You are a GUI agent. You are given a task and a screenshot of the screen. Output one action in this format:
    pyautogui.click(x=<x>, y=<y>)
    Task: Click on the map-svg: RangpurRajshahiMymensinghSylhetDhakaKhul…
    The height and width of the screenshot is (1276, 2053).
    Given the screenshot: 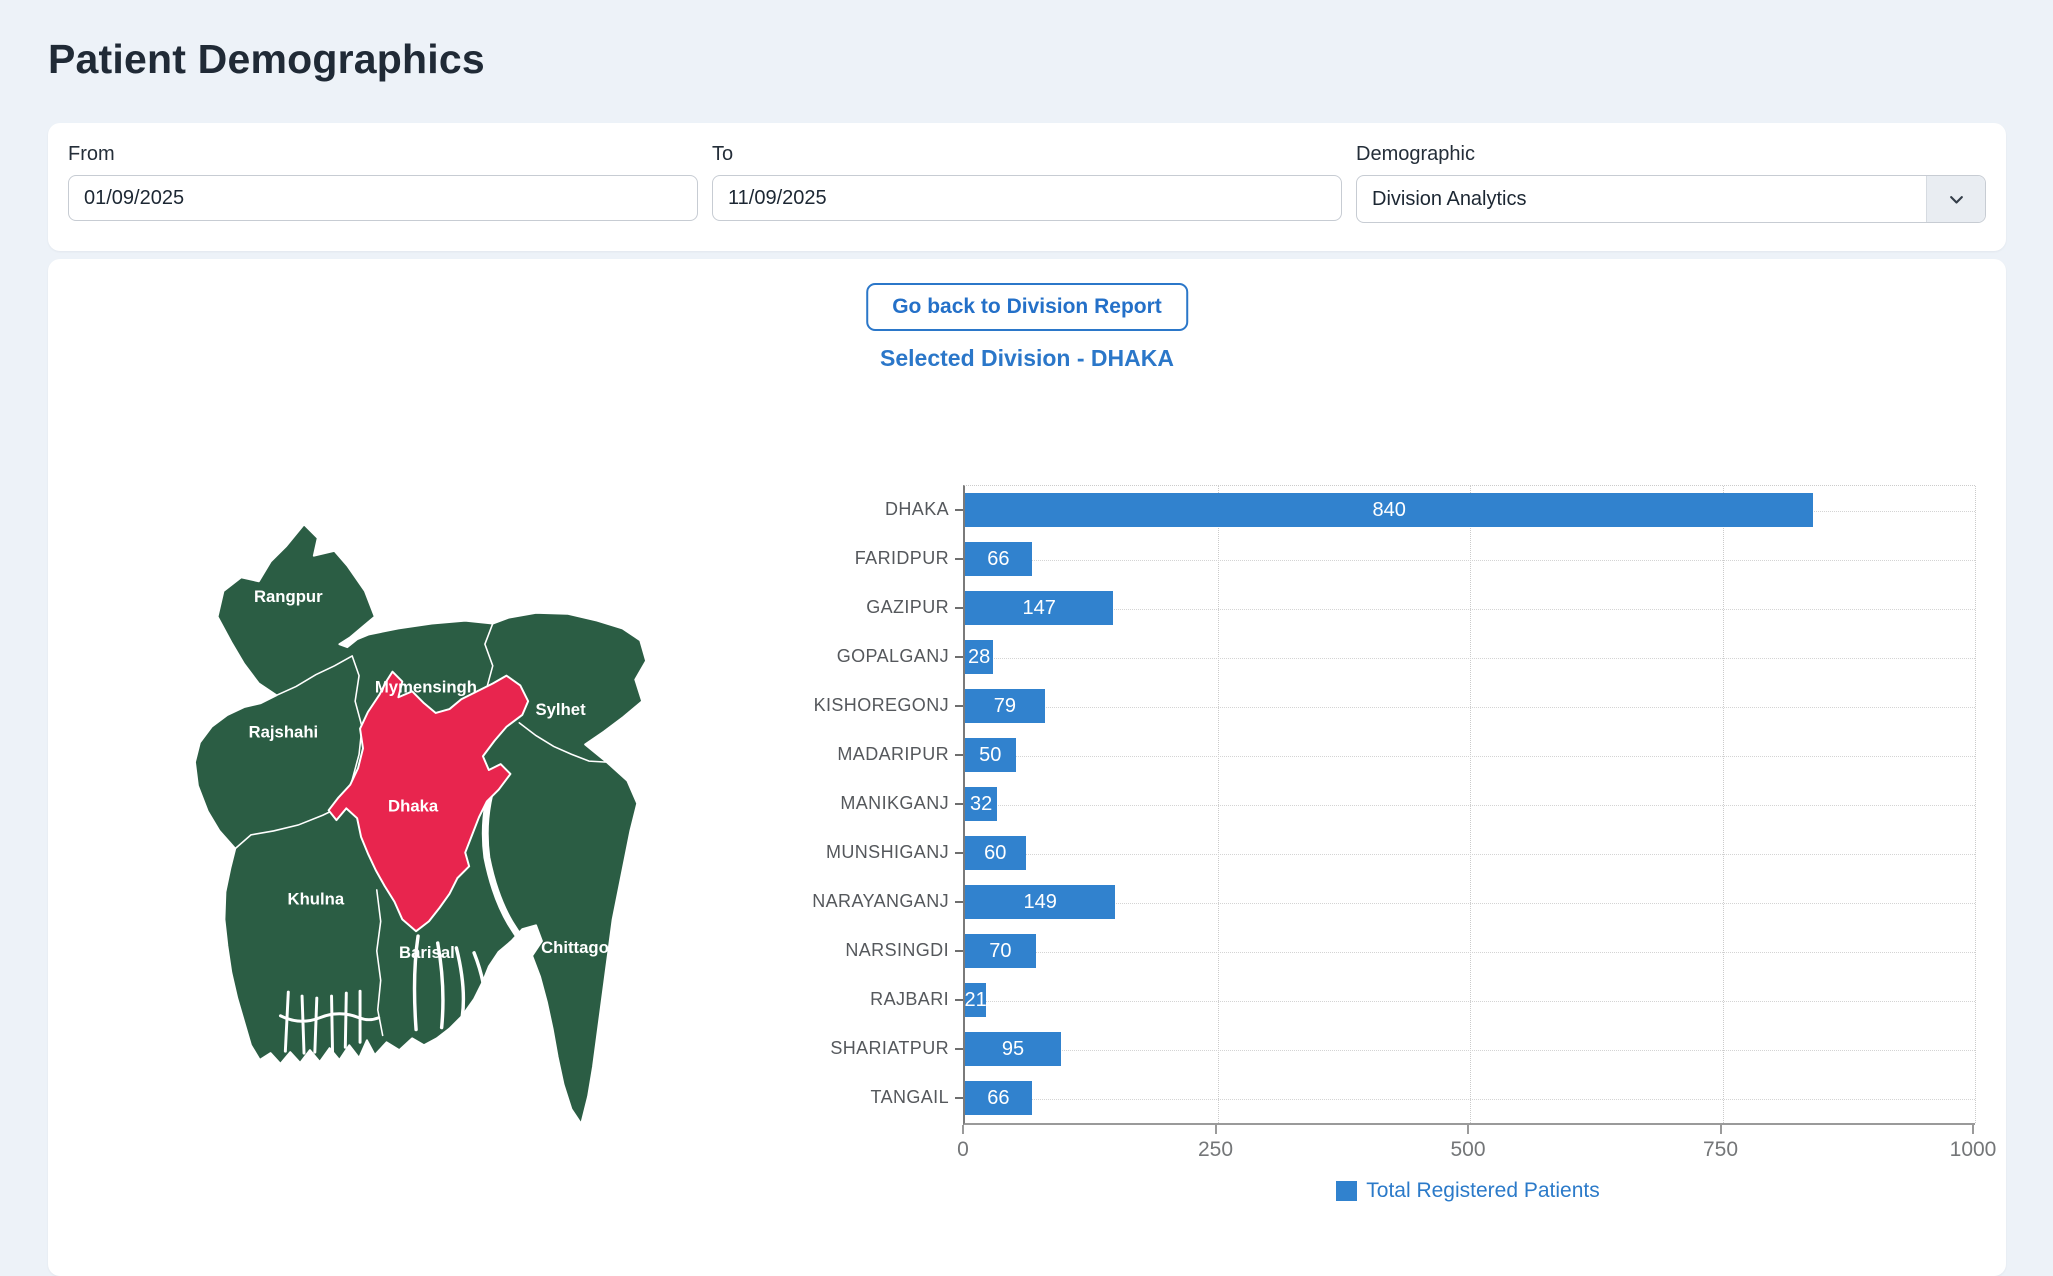 What is the action you would take?
    pyautogui.click(x=420, y=824)
    